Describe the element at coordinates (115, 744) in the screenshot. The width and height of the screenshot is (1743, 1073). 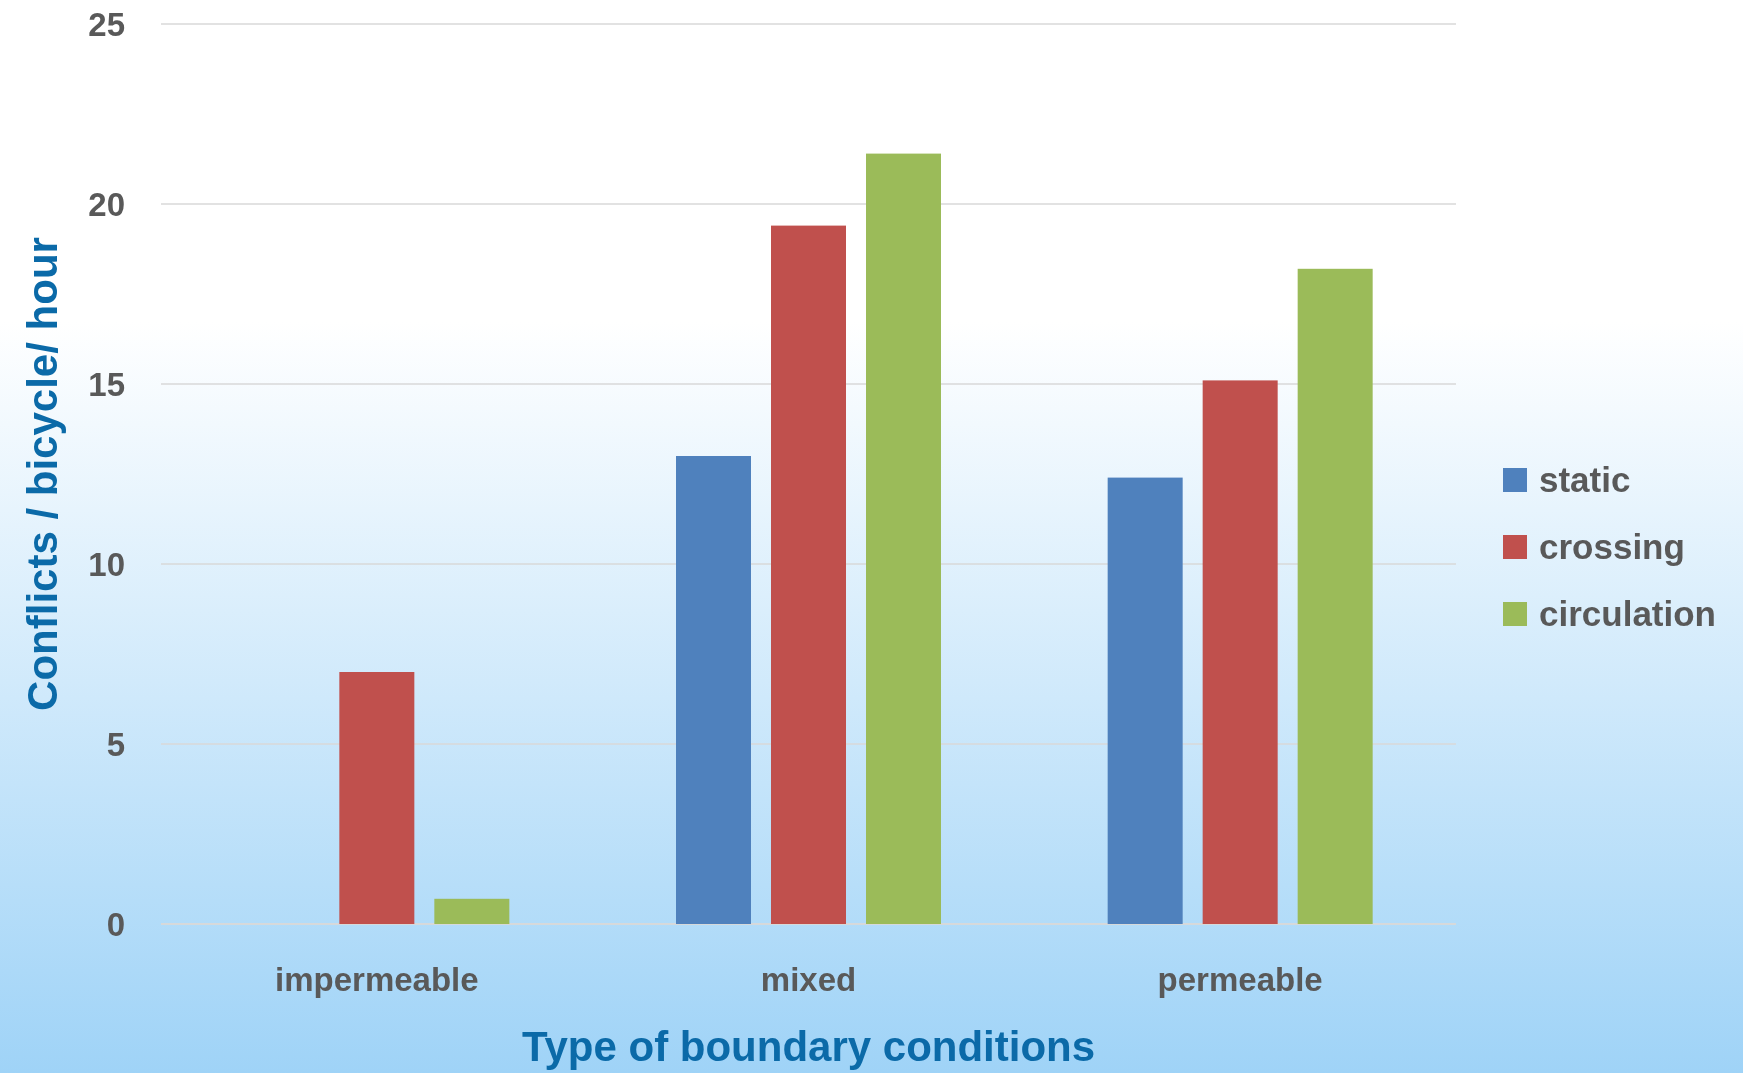
I see `y-tick-label: 5` at that location.